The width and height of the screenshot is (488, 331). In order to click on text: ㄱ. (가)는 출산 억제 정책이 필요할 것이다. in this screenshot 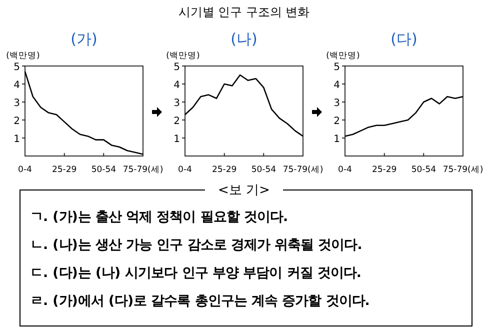, I will do `click(159, 217)`.